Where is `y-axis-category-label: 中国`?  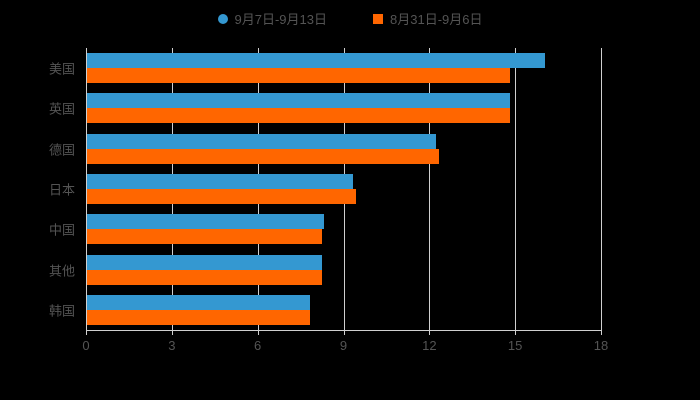
y-axis-category-label: 中国 is located at coordinates (61, 230).